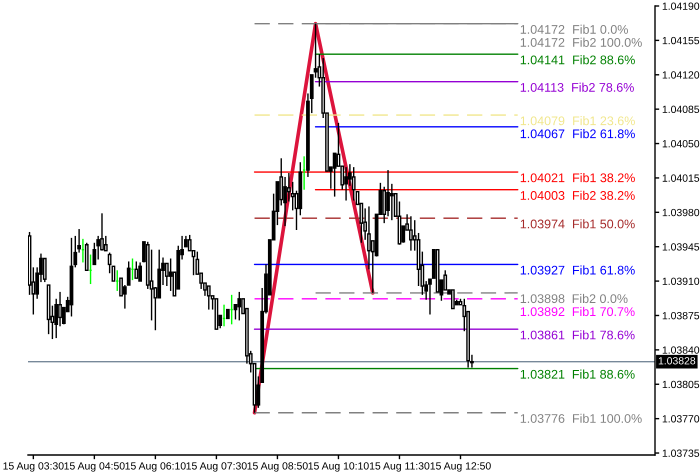 The height and width of the screenshot is (476, 700). Describe the element at coordinates (681, 40) in the screenshot. I see `y-tick-label: 1.04155` at that location.